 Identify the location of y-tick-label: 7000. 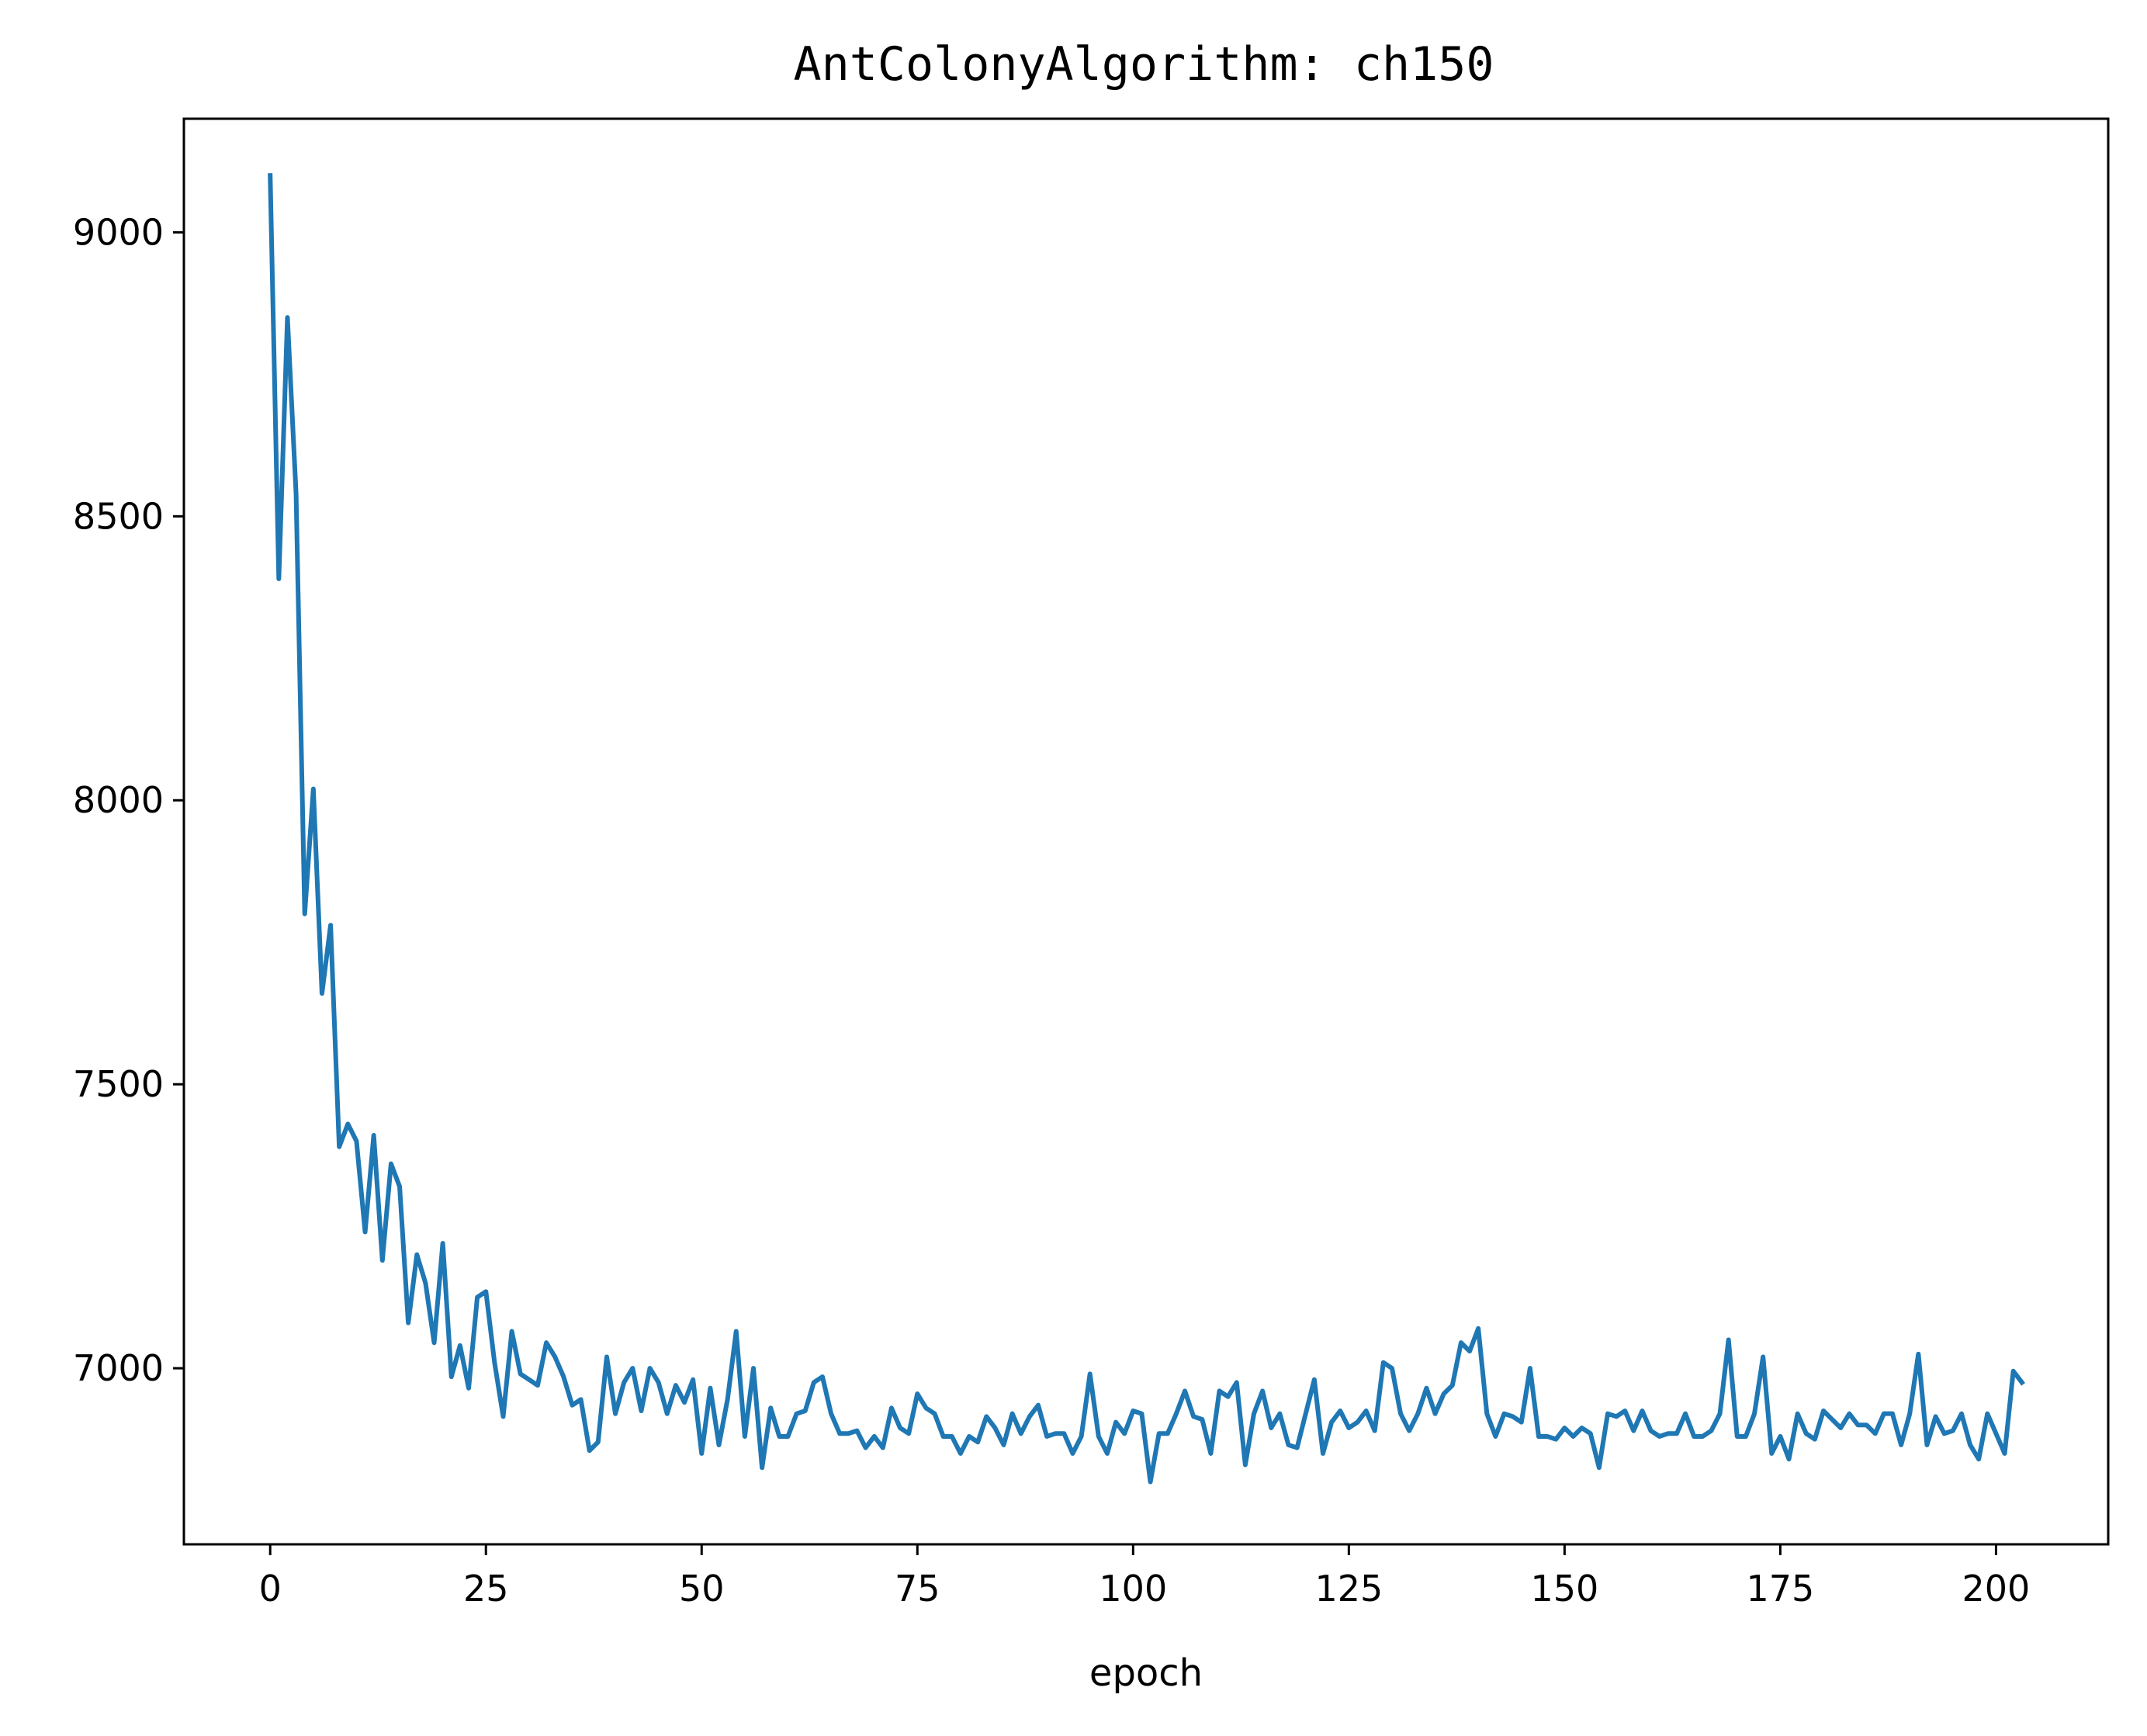
(118, 1368).